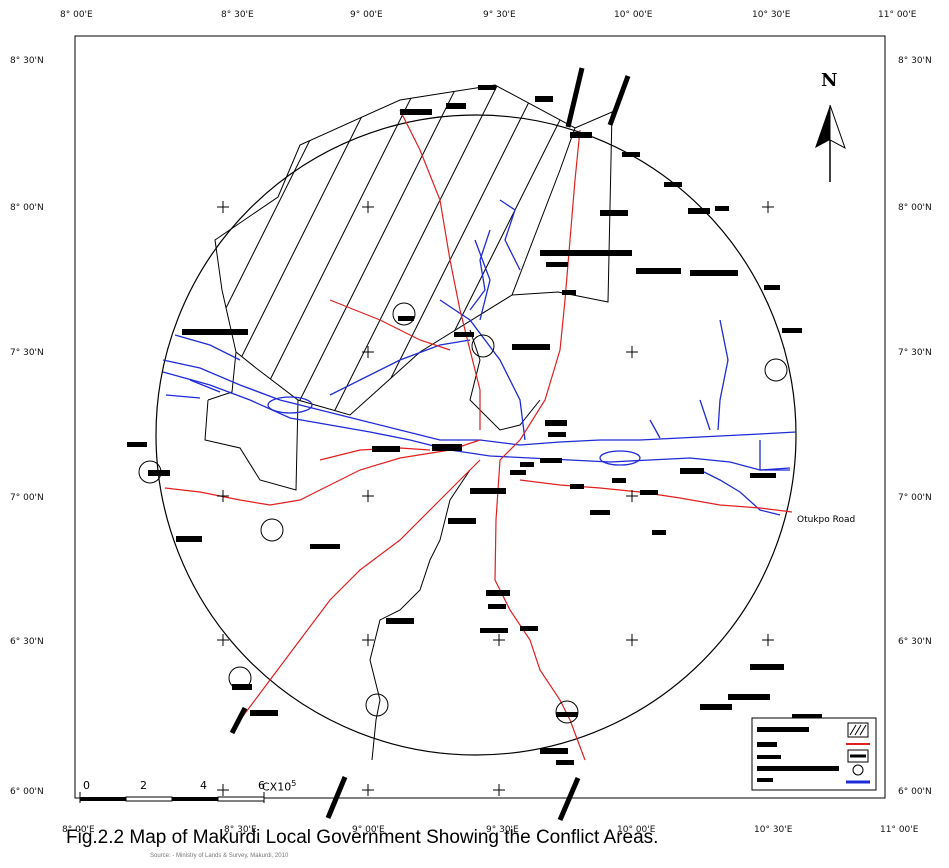 Image resolution: width=949 pixels, height=868 pixels. I want to click on right-tick-label: 6° 30'N, so click(915, 642).